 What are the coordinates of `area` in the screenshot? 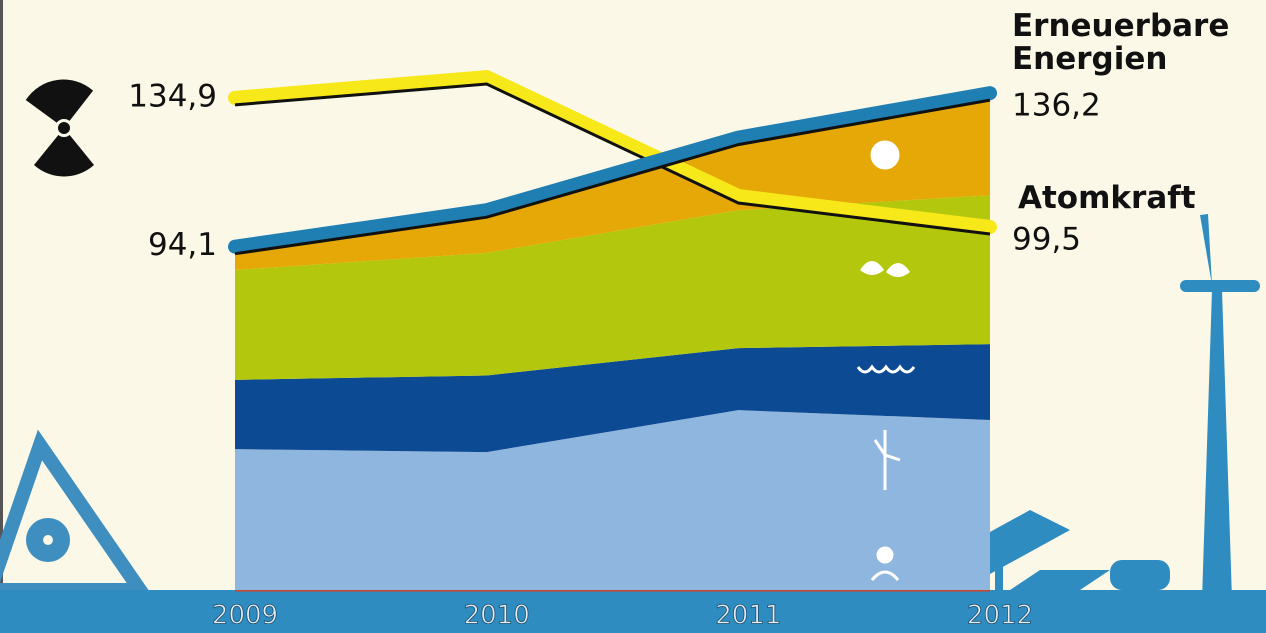 It's located at (612, 398).